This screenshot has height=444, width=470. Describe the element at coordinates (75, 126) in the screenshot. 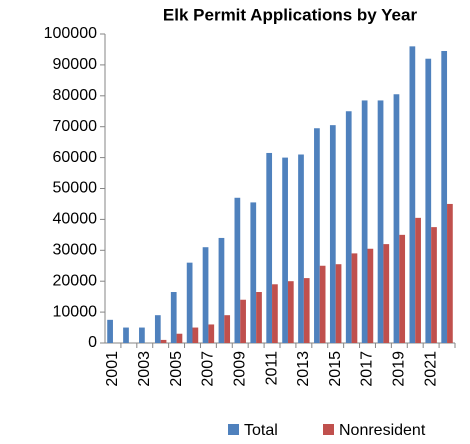

I see `y-tick-label: 70000` at that location.